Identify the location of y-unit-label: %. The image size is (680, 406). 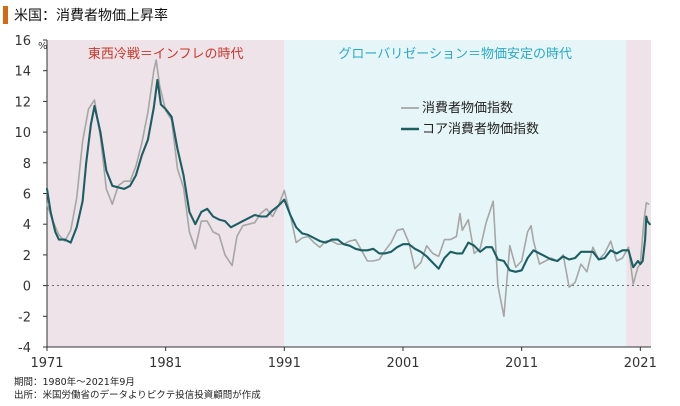
(43, 46).